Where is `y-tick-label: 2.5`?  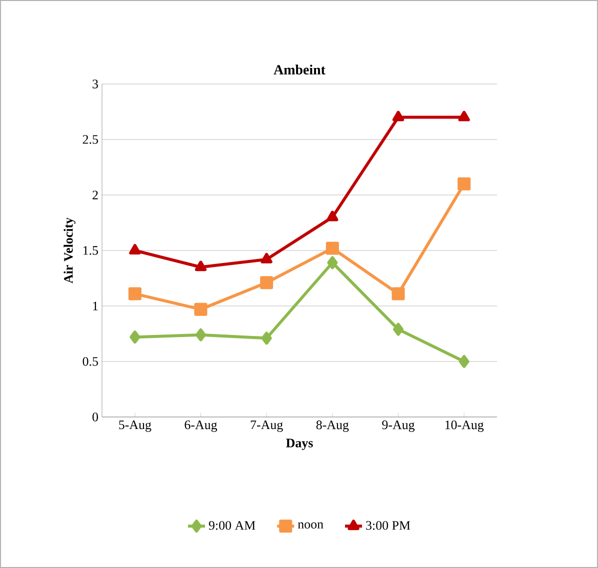 y-tick-label: 2.5 is located at coordinates (90, 139).